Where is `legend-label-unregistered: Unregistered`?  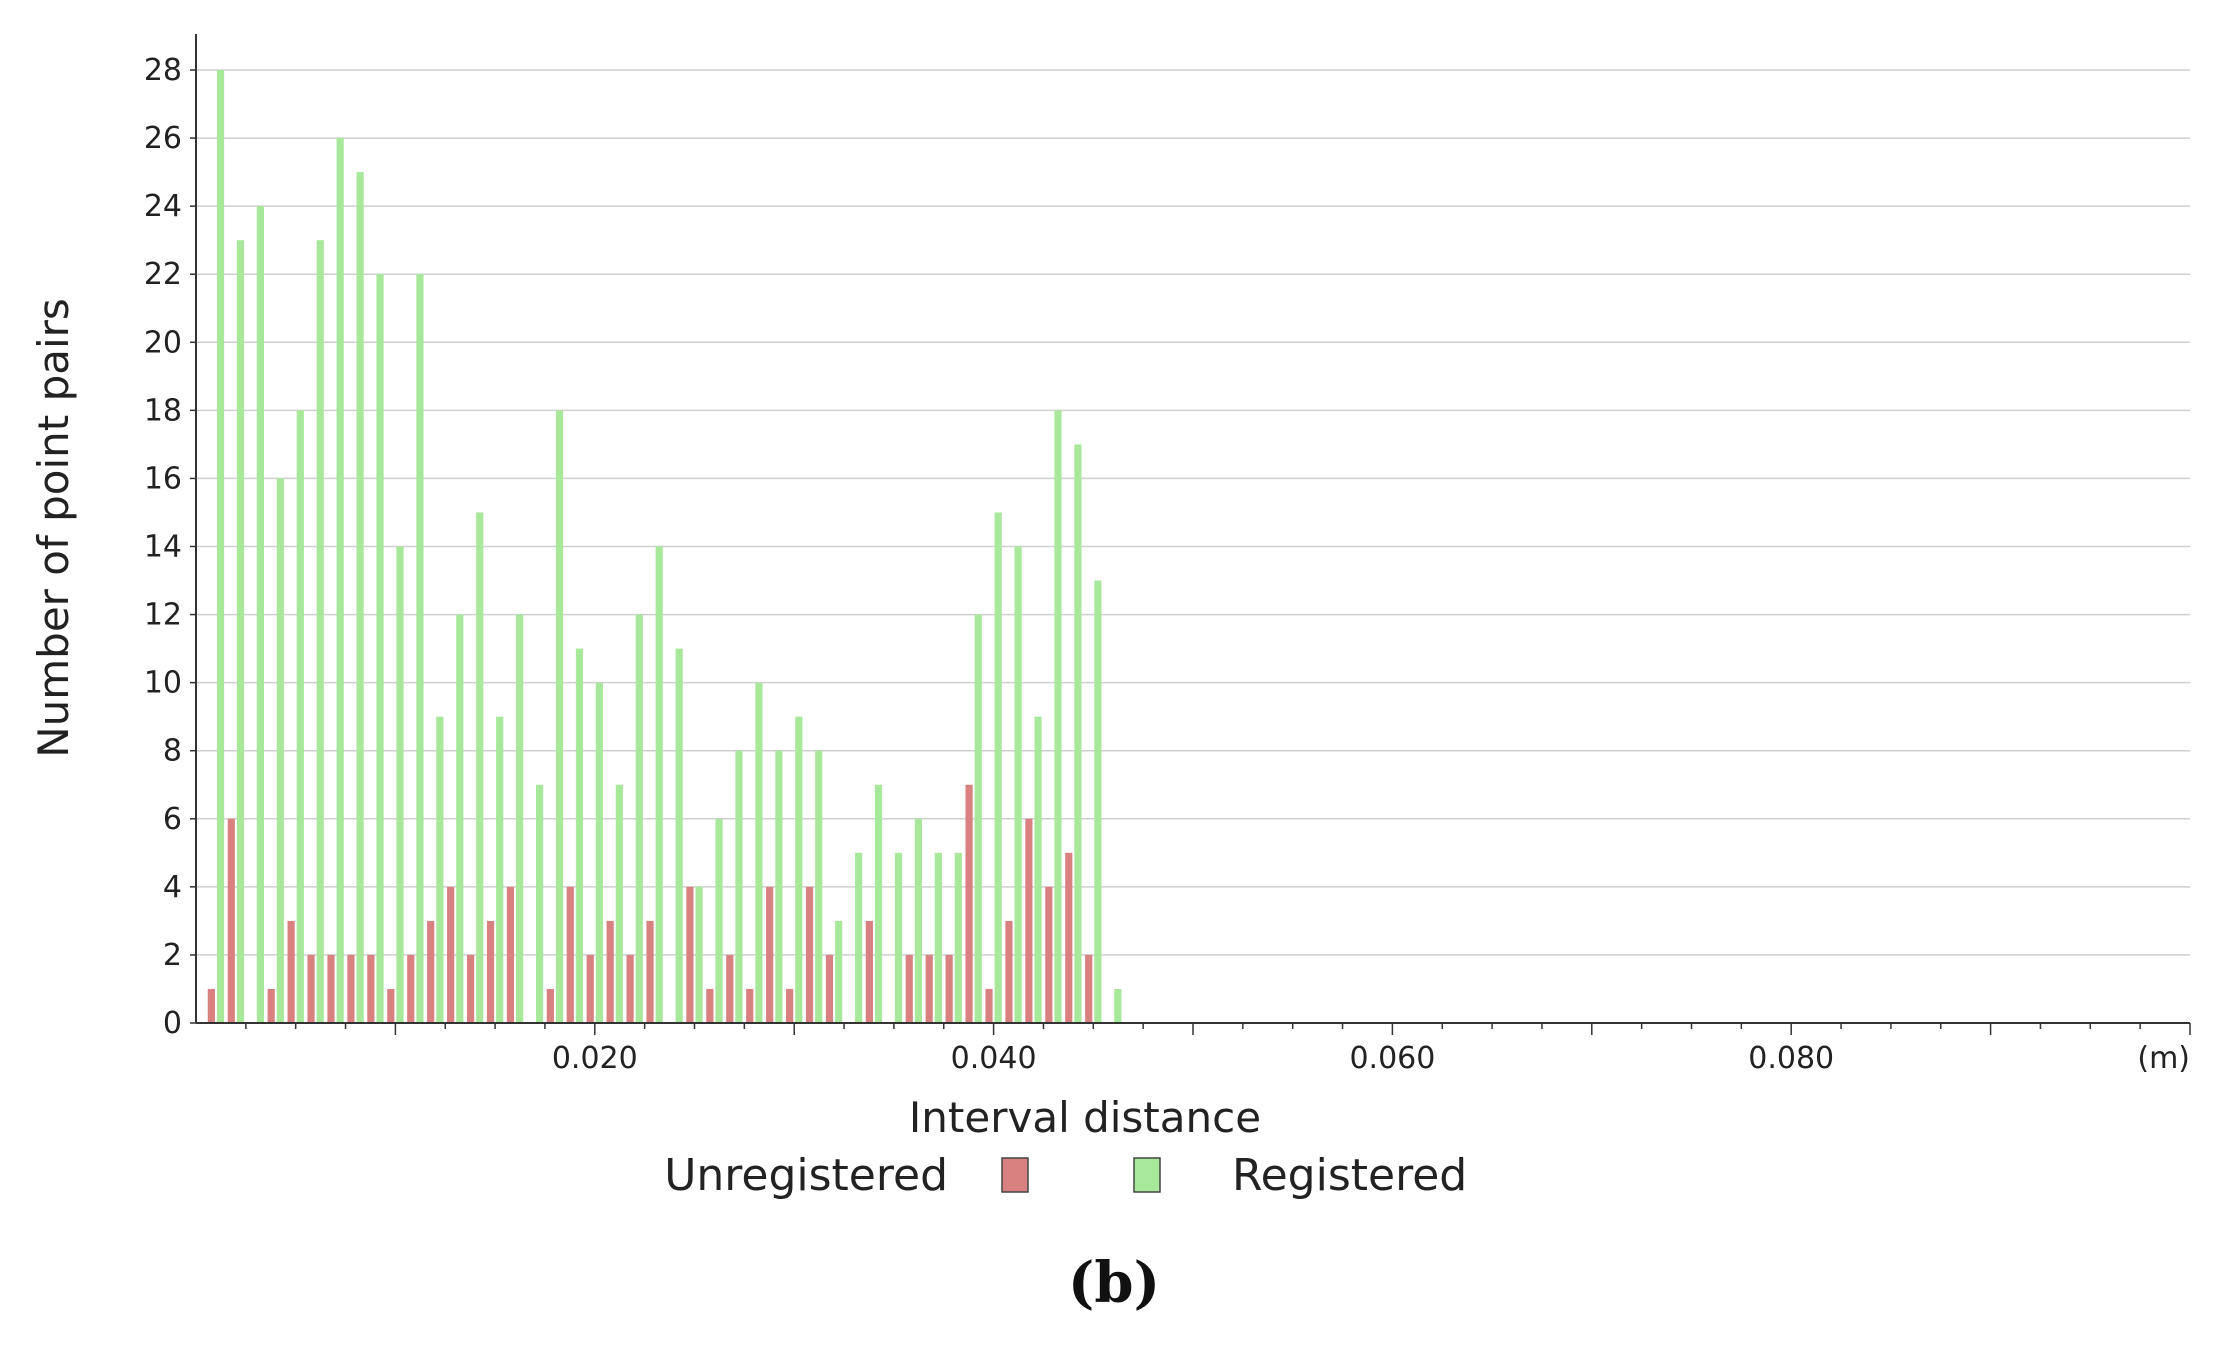
legend-label-unregistered: Unregistered is located at coordinates (806, 1175).